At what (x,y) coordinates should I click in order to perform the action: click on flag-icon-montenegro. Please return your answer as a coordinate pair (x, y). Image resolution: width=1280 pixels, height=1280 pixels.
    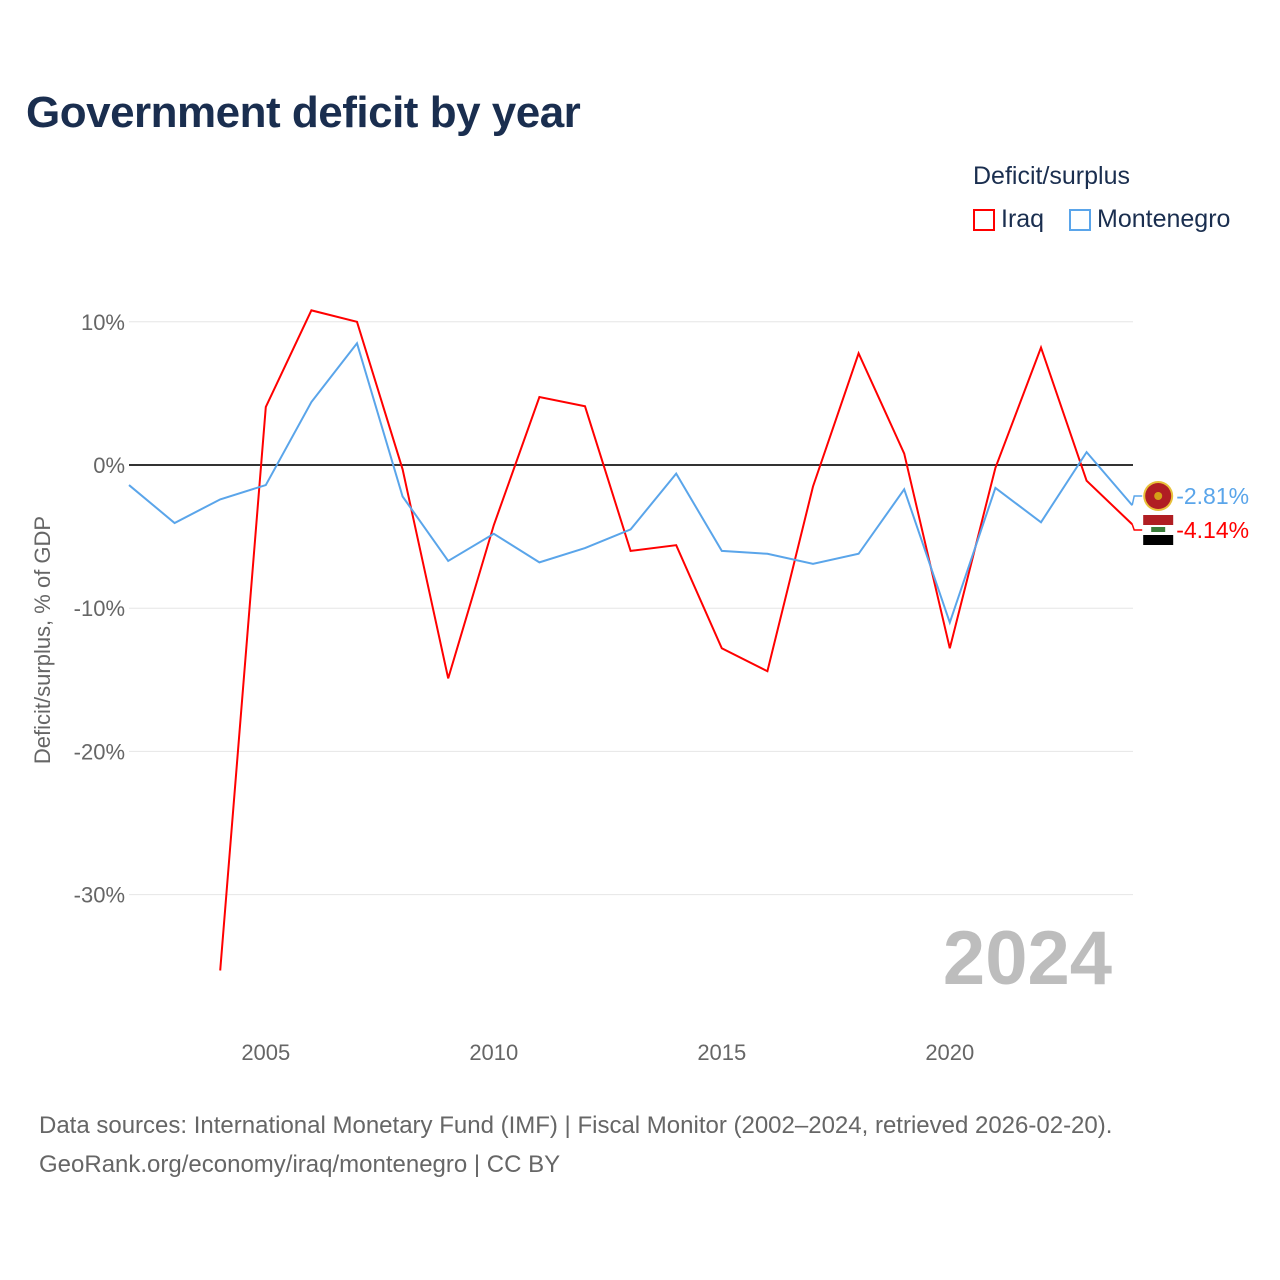
    Looking at the image, I should click on (1158, 496).